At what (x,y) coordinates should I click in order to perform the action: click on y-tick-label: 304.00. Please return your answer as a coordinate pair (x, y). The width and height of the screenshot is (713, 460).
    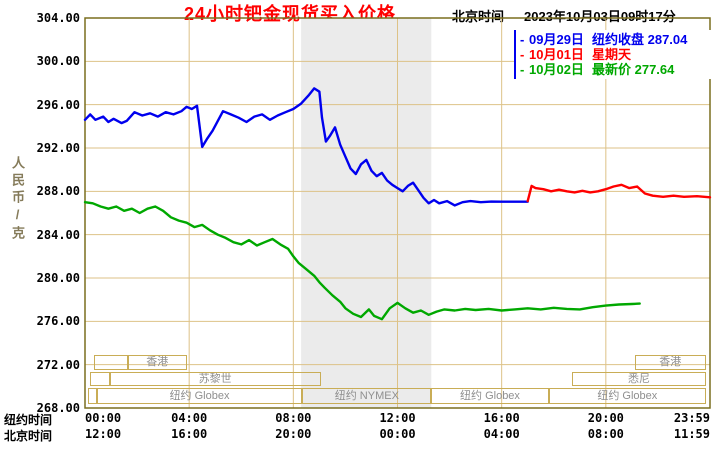
    Looking at the image, I should click on (58, 18).